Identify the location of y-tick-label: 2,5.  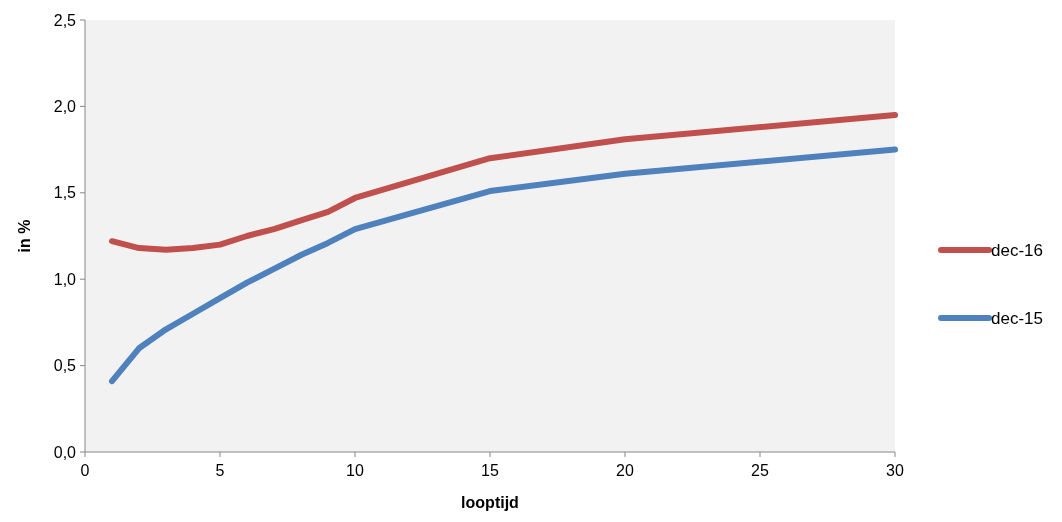
(65, 20).